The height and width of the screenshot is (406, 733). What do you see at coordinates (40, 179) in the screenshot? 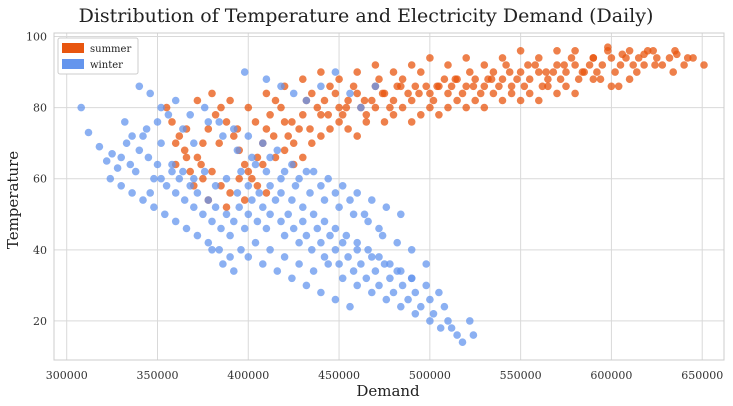
I see `y-tick-label: 60` at bounding box center [40, 179].